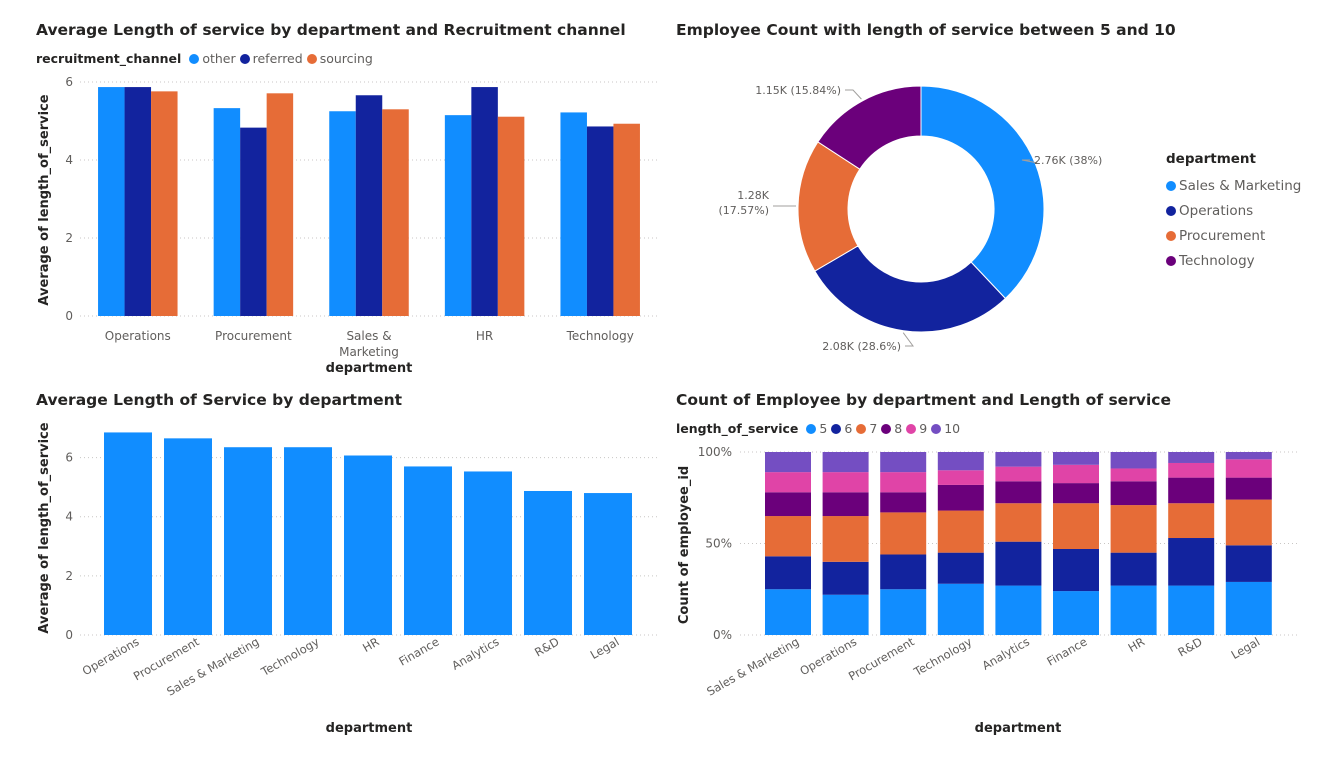 The image size is (1321, 763). I want to click on segment-6-legal, so click(1248, 563).